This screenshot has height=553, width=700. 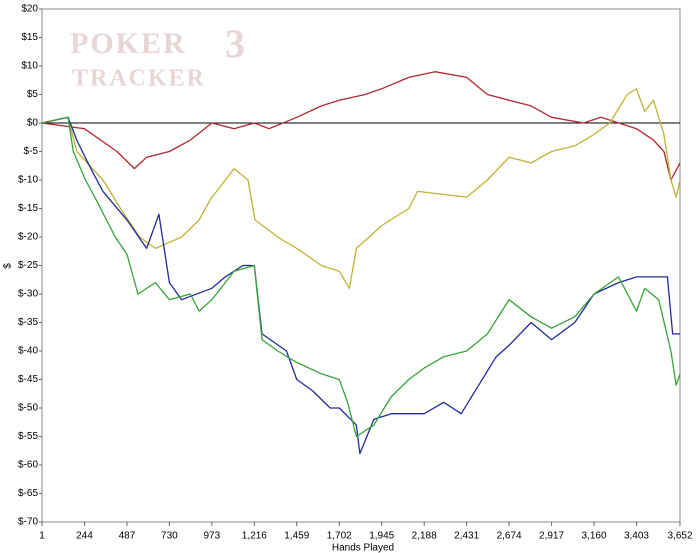 I want to click on y-axis-label: $, so click(x=8, y=266).